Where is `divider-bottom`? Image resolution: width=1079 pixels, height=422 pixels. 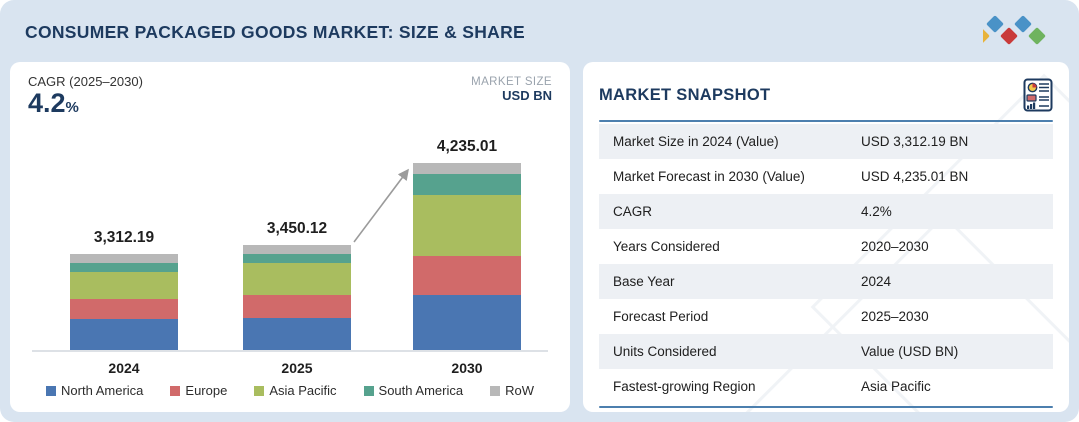 divider-bottom is located at coordinates (826, 407).